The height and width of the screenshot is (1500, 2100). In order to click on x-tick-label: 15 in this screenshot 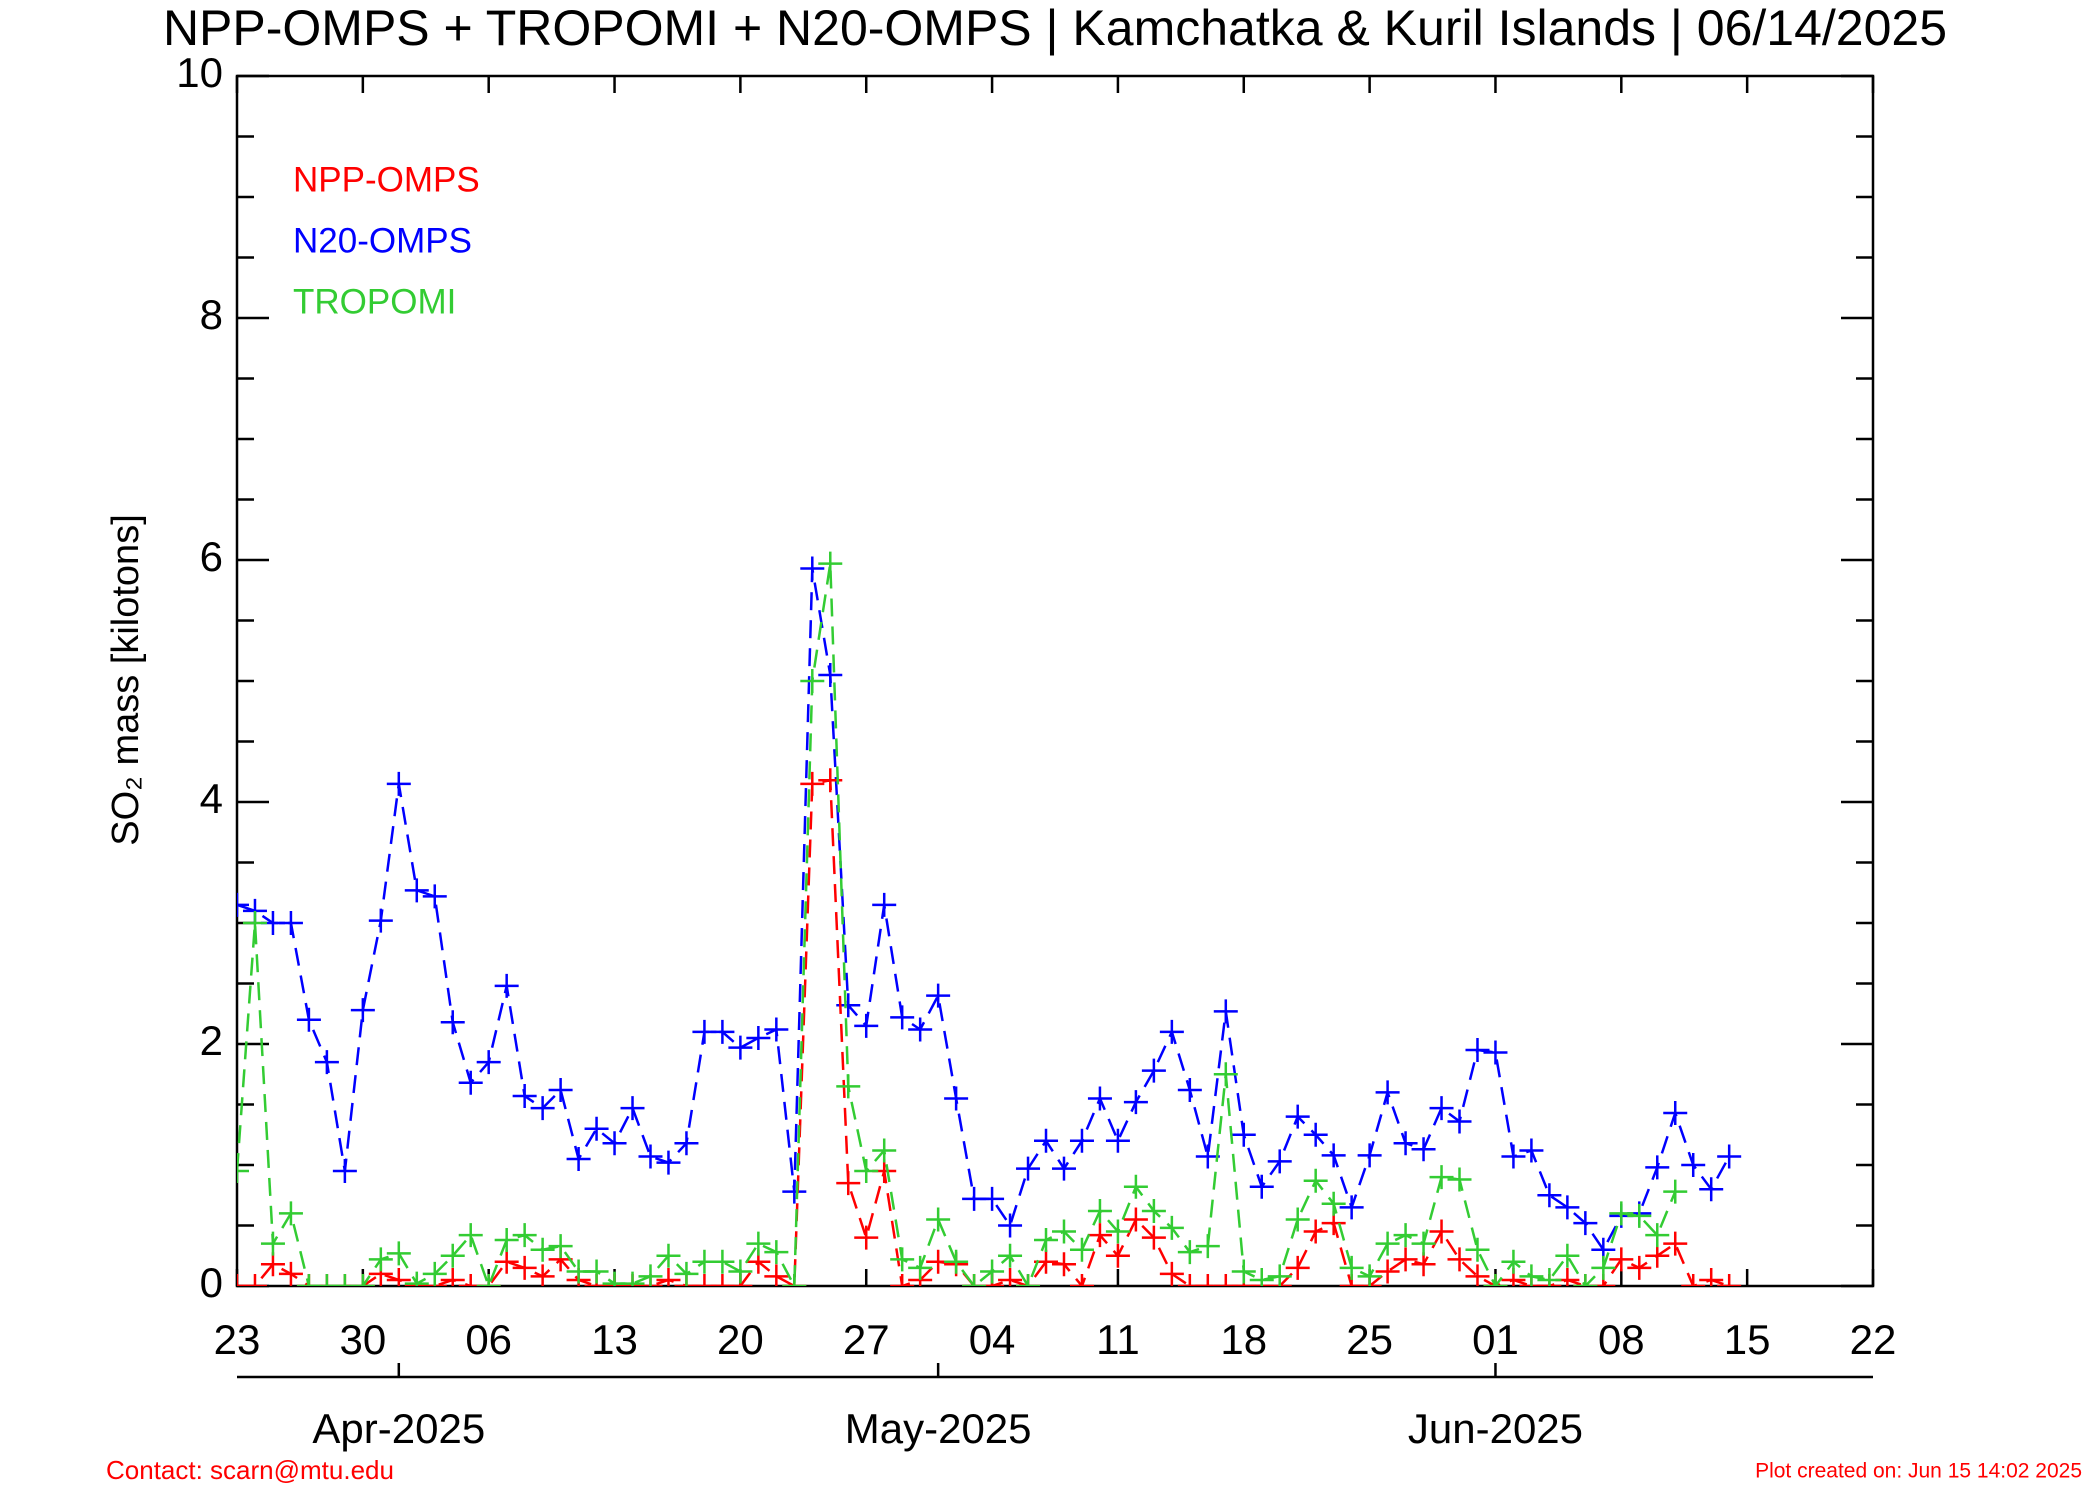, I will do `click(1747, 1339)`.